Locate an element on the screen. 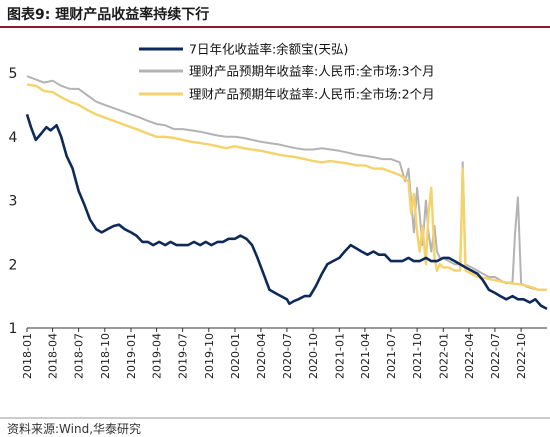 This screenshot has height=437, width=550. chart-title: 图表9: 理财产品收益率持续下行 is located at coordinates (108, 14).